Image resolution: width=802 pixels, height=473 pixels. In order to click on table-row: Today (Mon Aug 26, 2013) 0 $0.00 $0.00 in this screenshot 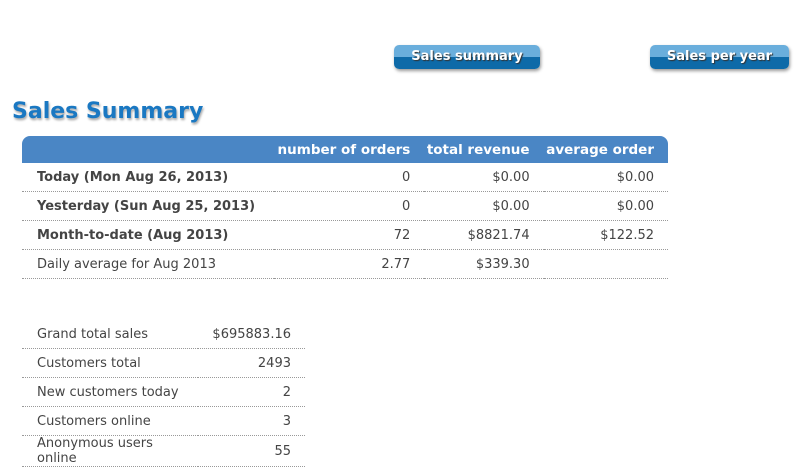, I will do `click(345, 177)`.